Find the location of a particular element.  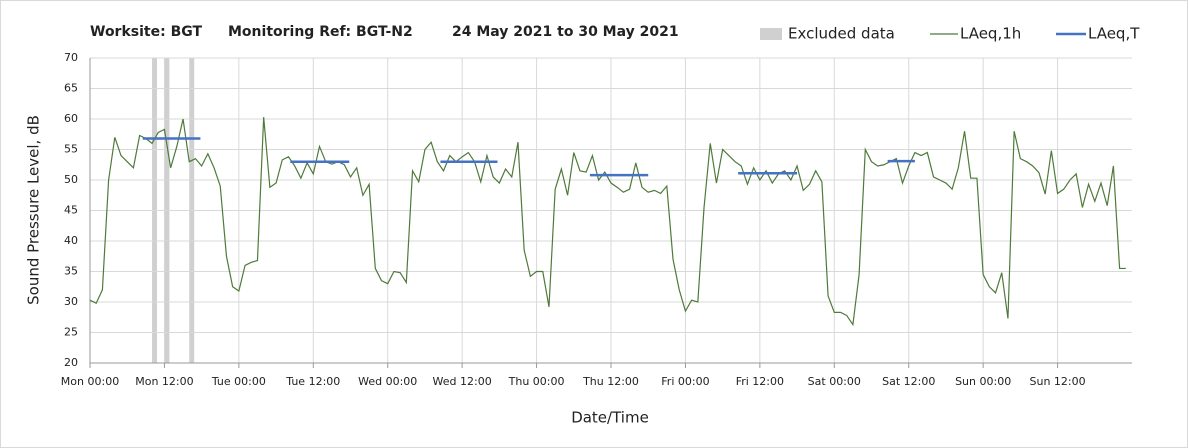

x-tick-label: Thu 12:00 is located at coordinates (610, 381).